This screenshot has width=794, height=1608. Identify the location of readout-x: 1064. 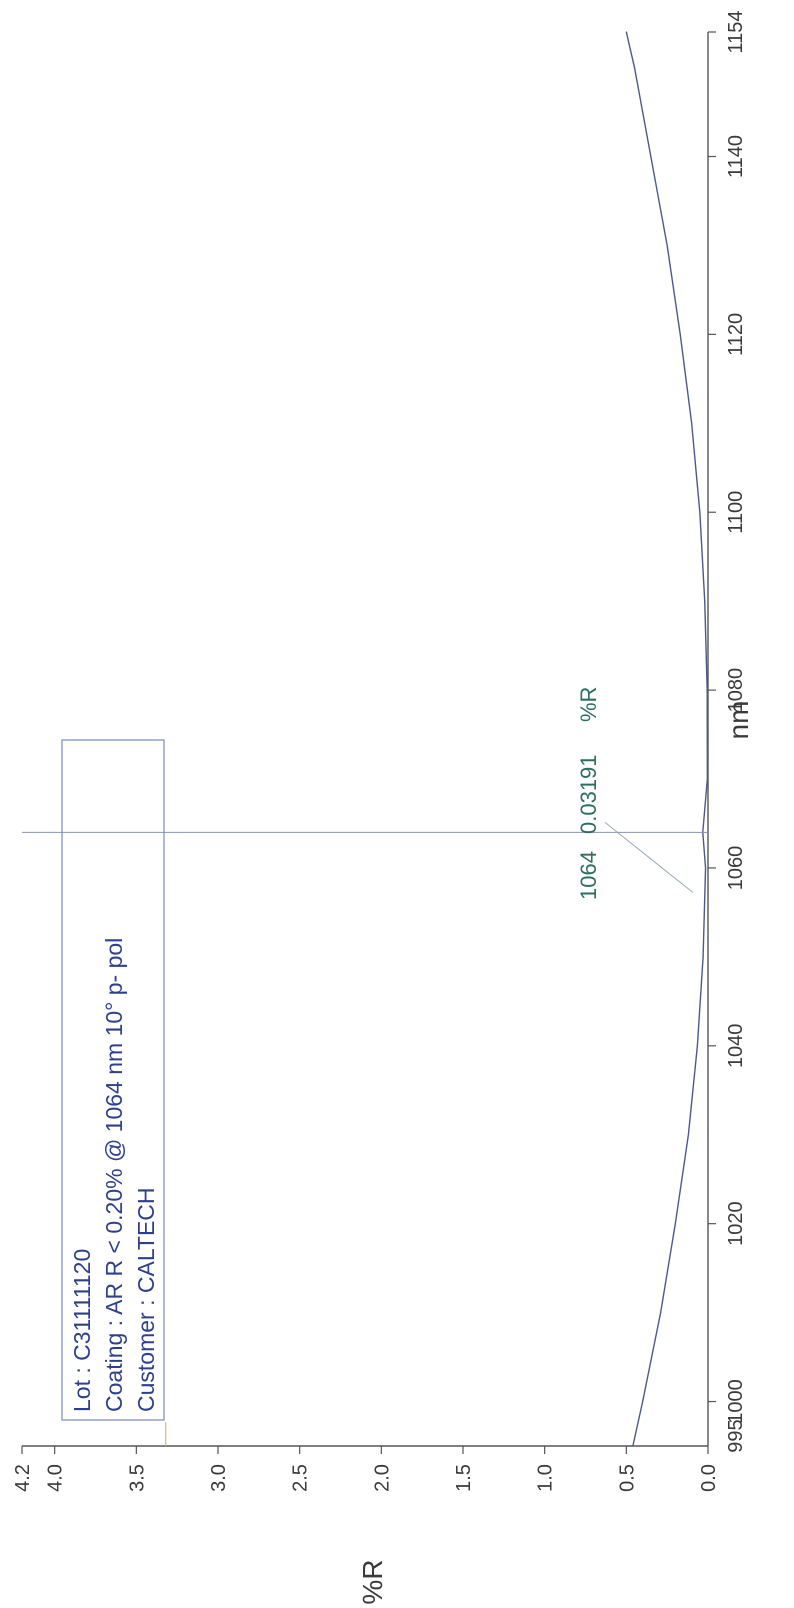
(588, 875).